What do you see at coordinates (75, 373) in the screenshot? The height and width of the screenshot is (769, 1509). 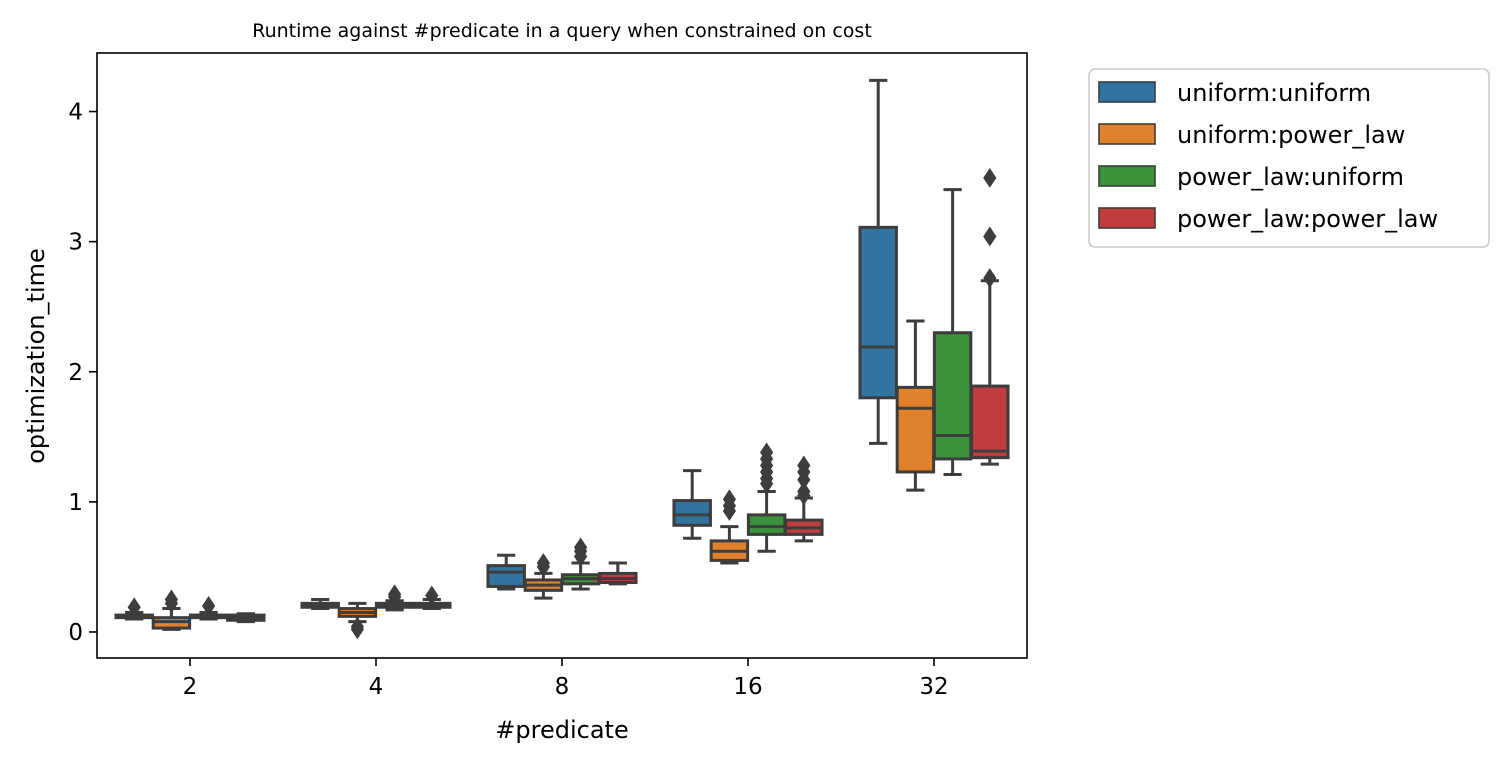 I see `y-tick-label: 2` at bounding box center [75, 373].